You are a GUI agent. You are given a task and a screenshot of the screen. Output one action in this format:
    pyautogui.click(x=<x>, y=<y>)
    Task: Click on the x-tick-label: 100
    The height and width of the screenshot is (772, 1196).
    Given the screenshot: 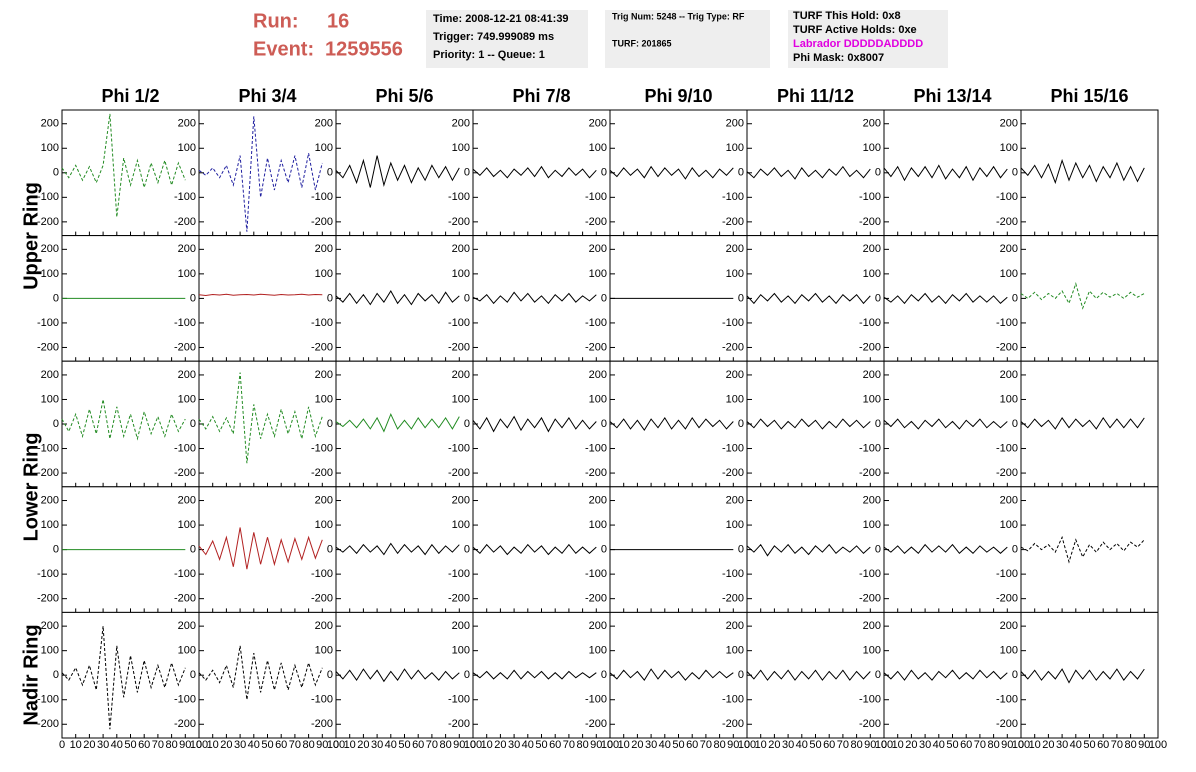 What is the action you would take?
    pyautogui.click(x=1021, y=745)
    